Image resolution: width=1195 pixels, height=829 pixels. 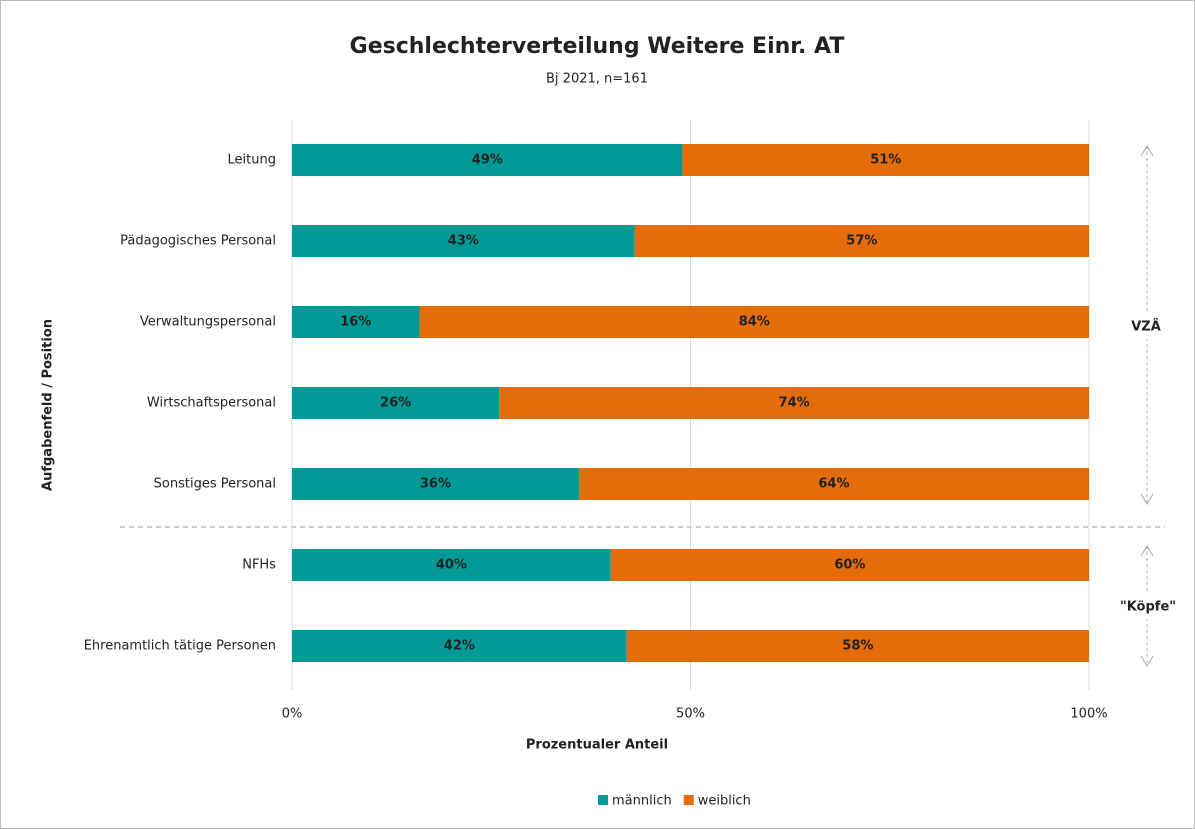 I want to click on y-tick-label: Wirtschaftspersonal, so click(x=211, y=403).